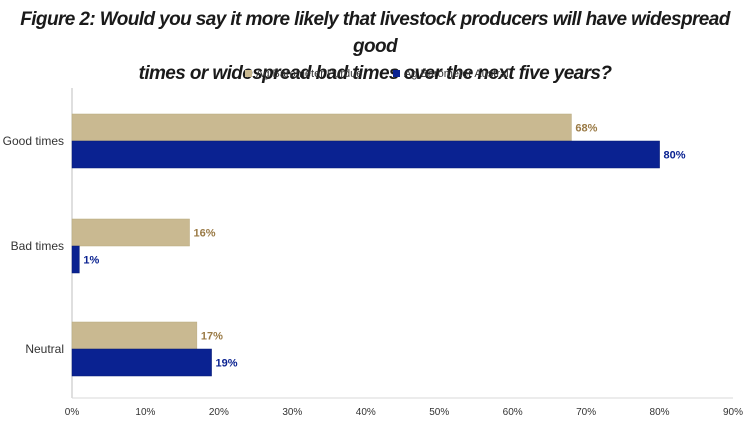  What do you see at coordinates (227, 364) in the screenshot?
I see `data-label: 19%` at bounding box center [227, 364].